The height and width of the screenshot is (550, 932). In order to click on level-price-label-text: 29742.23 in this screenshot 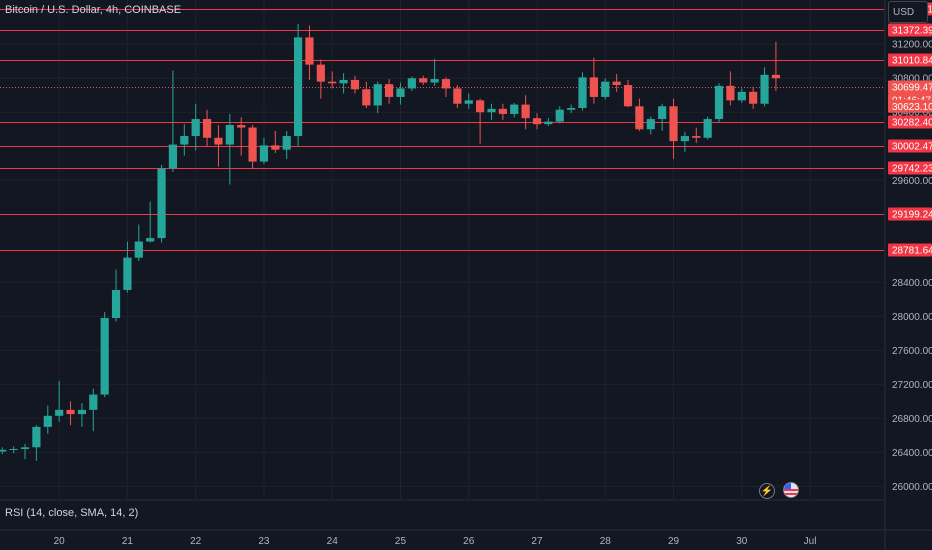, I will do `click(912, 169)`.